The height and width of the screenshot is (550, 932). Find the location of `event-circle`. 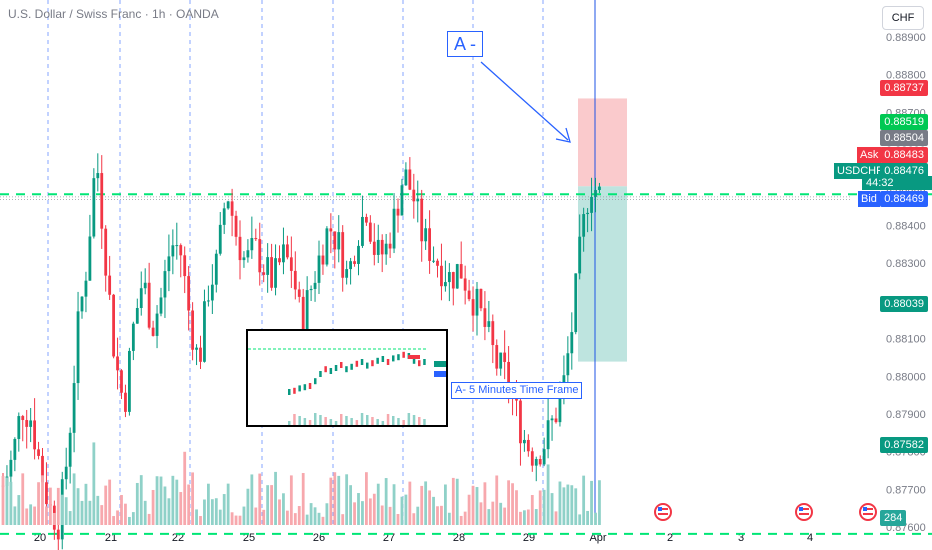

event-circle is located at coordinates (868, 512).